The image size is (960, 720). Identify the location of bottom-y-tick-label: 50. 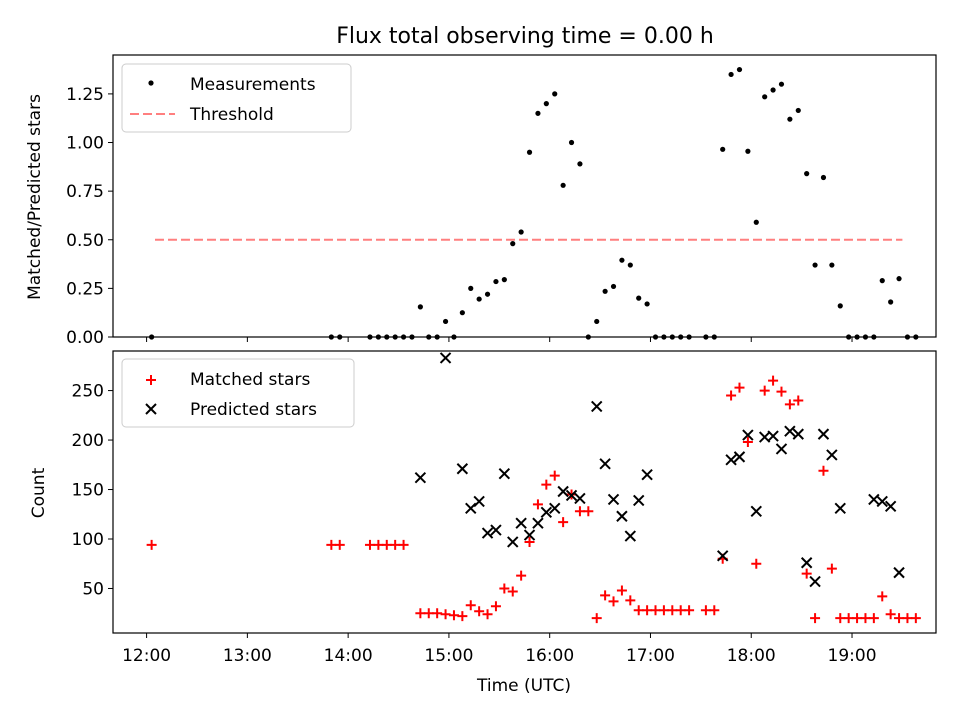
(93, 589).